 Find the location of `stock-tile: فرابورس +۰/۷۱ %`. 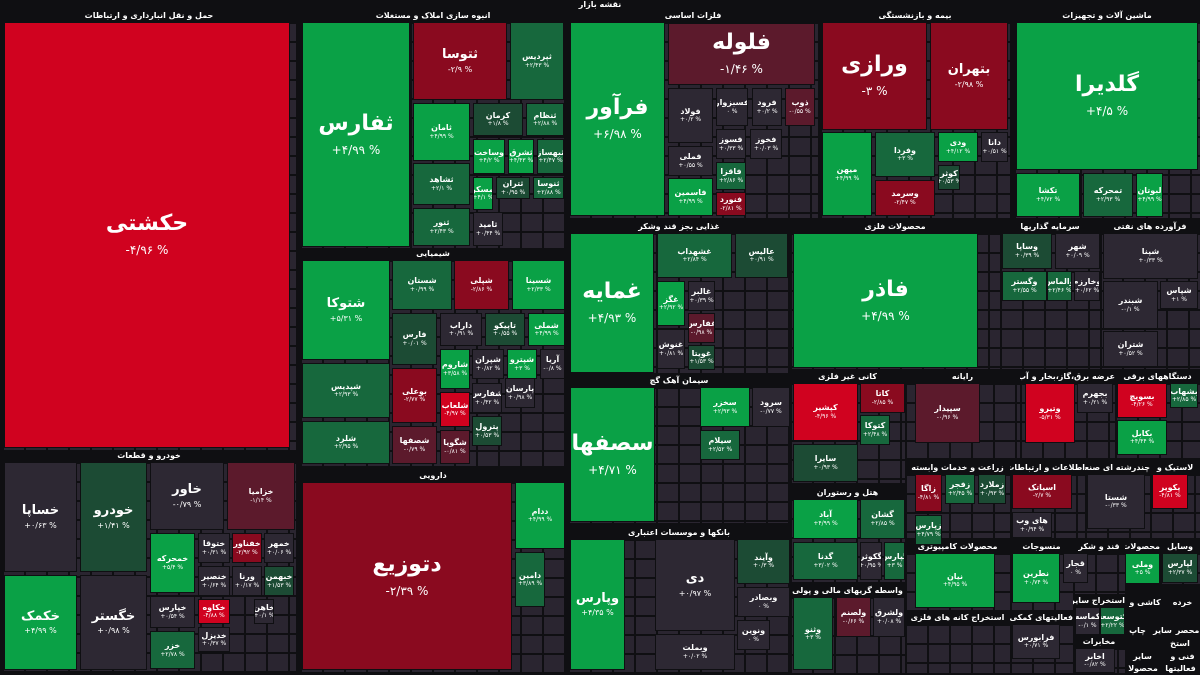

stock-tile: فرابورس +۰/۷۱ % is located at coordinates (1036, 641).